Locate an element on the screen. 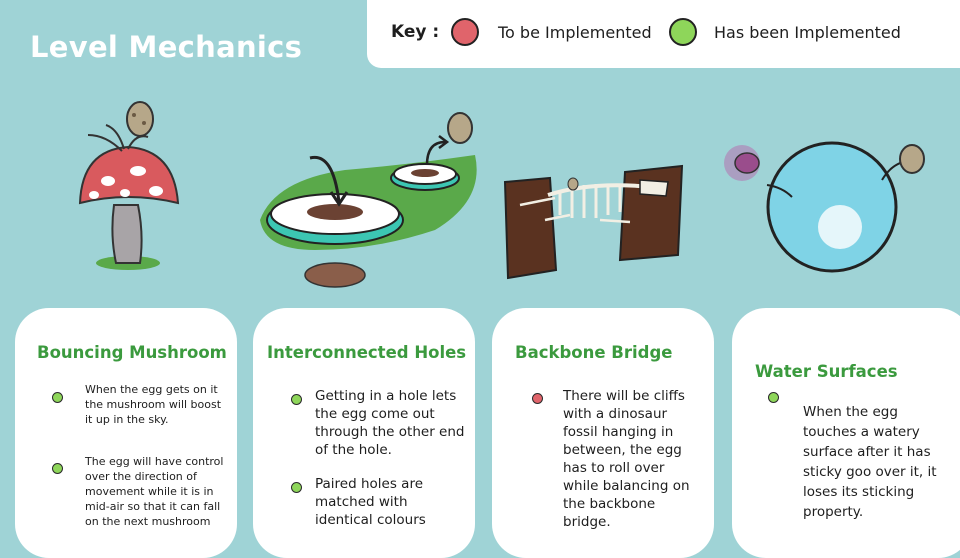  card-title: Interconnected Holes is located at coordinates (367, 352).